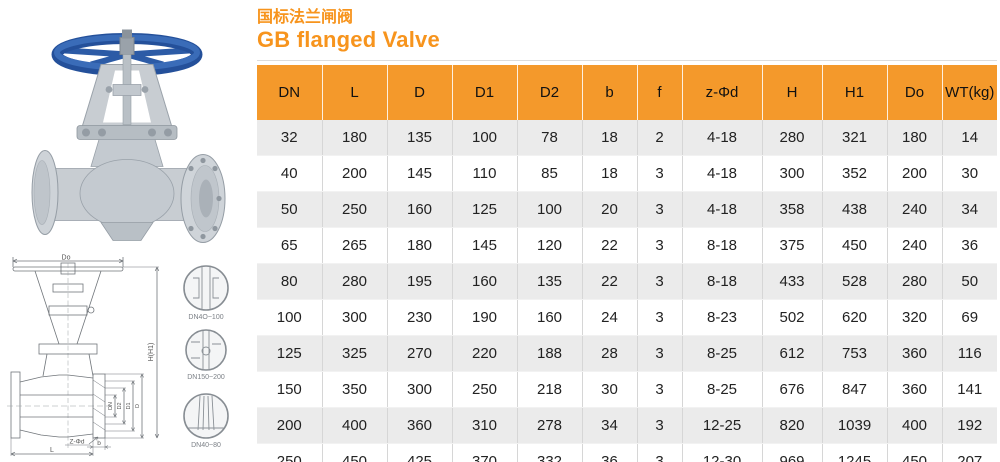  What do you see at coordinates (610, 282) in the screenshot?
I see `table-cell: 22` at bounding box center [610, 282].